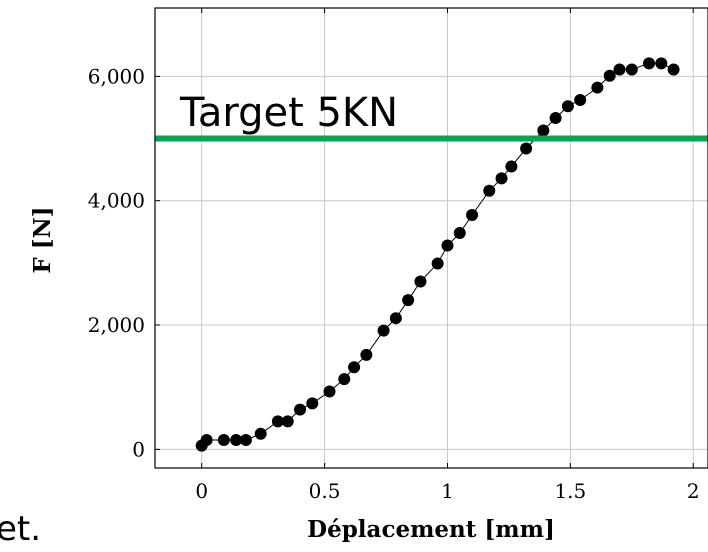  What do you see at coordinates (431, 529) in the screenshot?
I see `x-axis-title: Déplacement [mm]` at bounding box center [431, 529].